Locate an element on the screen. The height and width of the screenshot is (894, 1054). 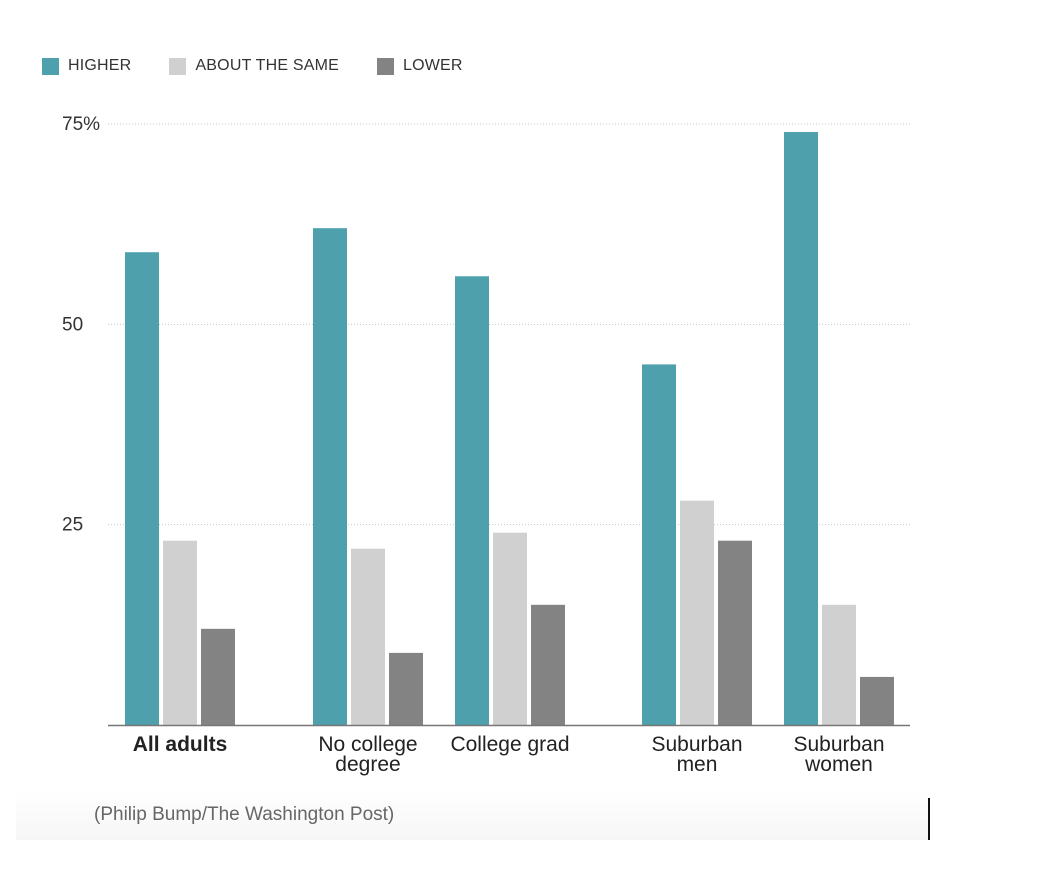
photo-credit: (Philip Bump/The Washington Post) is located at coordinates (244, 814).